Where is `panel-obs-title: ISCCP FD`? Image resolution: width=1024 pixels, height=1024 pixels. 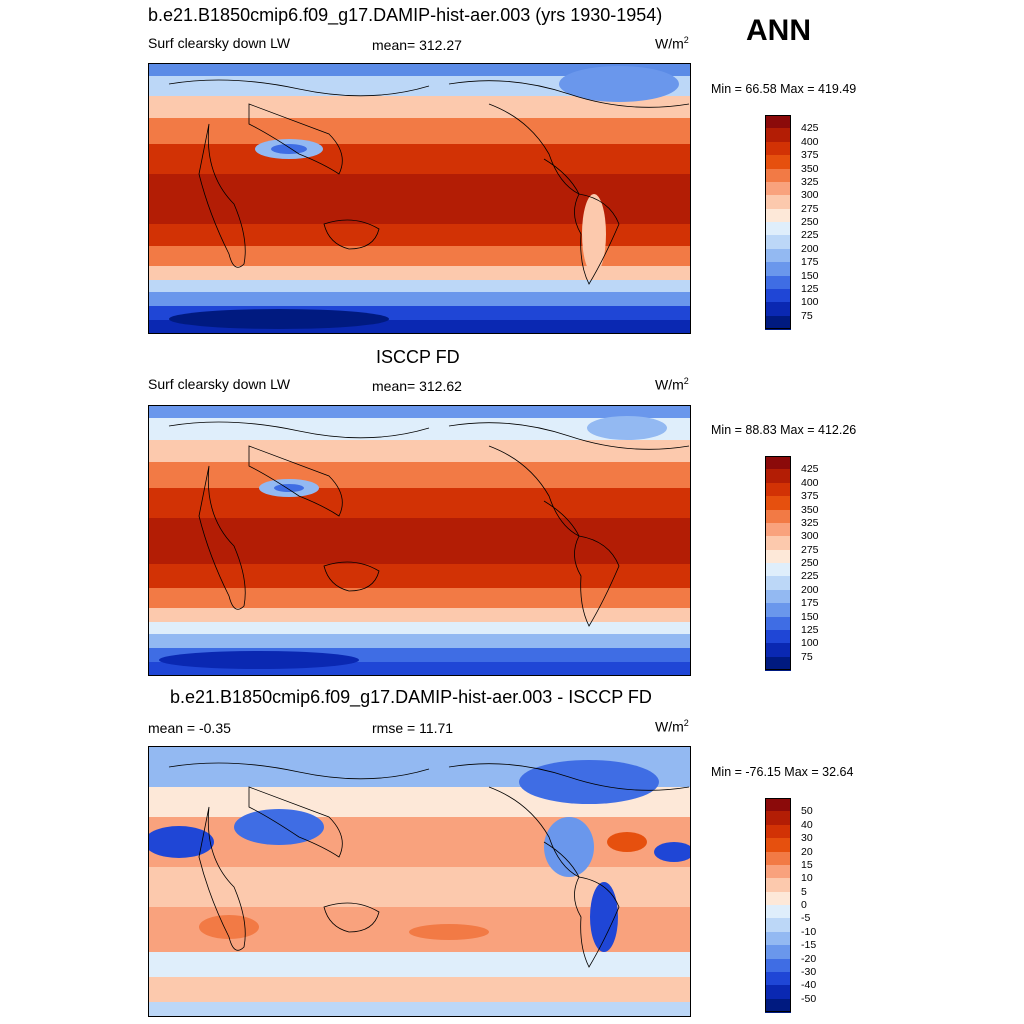 panel-obs-title: ISCCP FD is located at coordinates (418, 357).